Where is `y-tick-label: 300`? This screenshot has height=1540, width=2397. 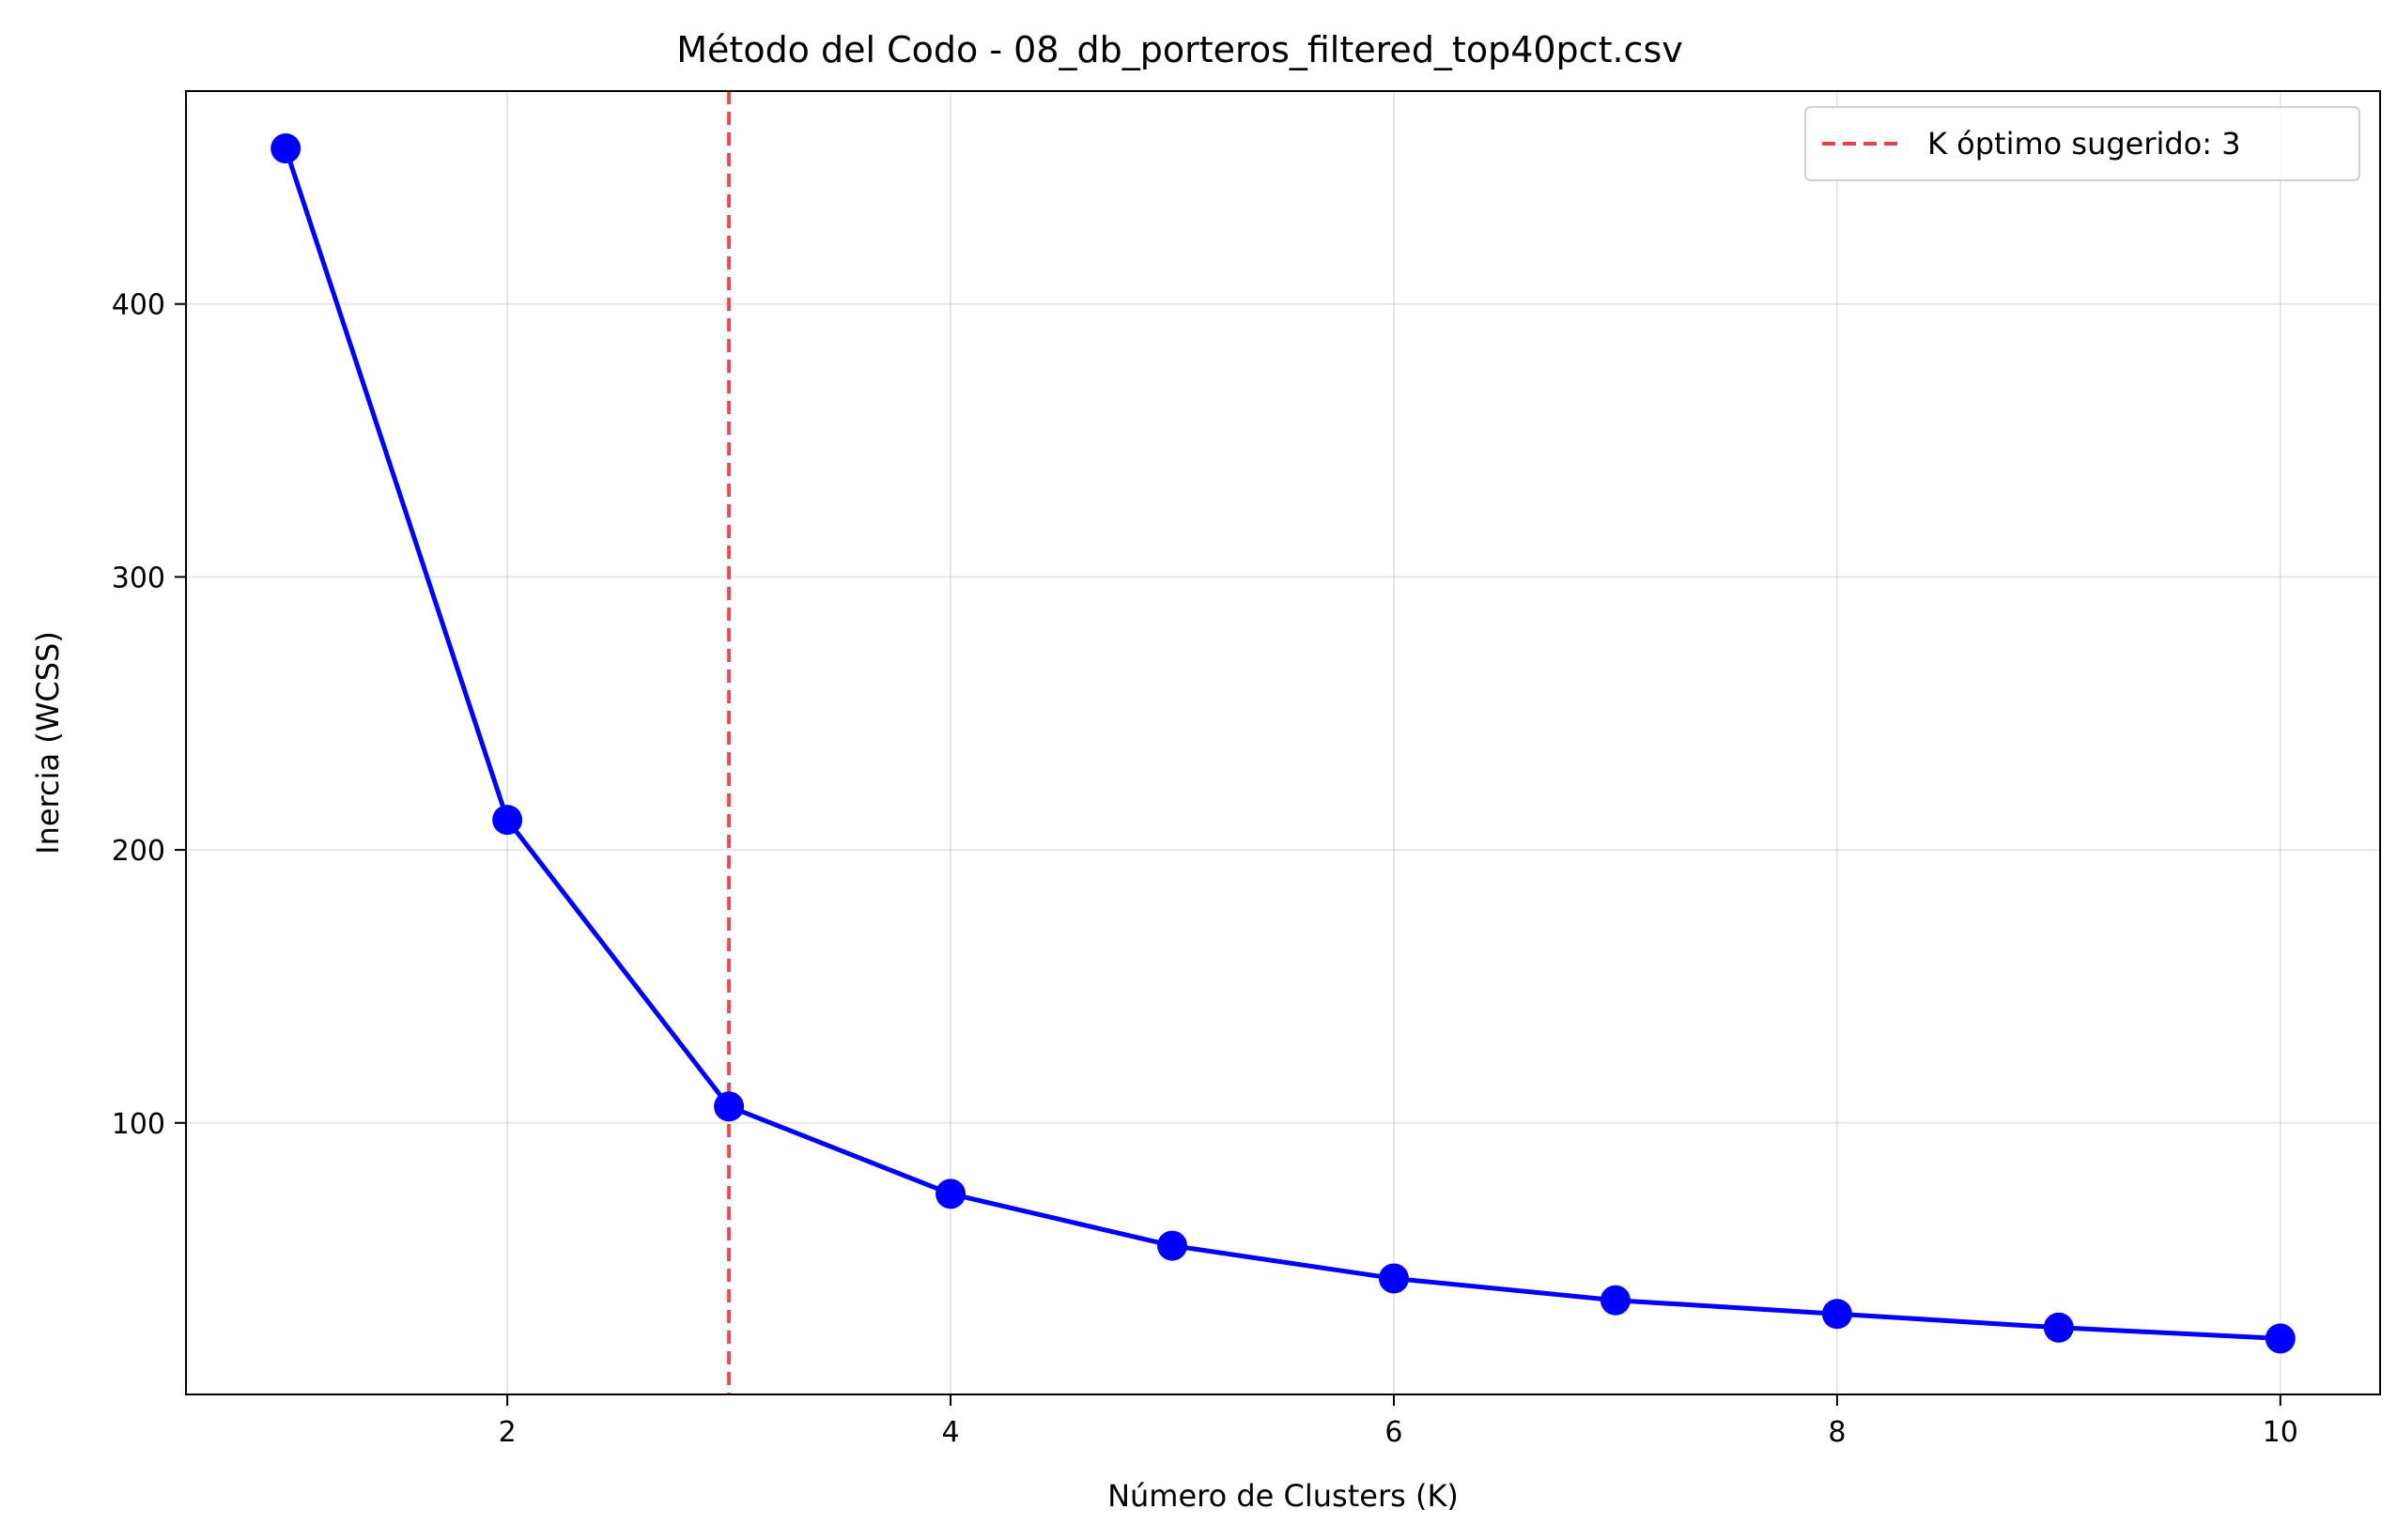
y-tick-label: 300 is located at coordinates (139, 578).